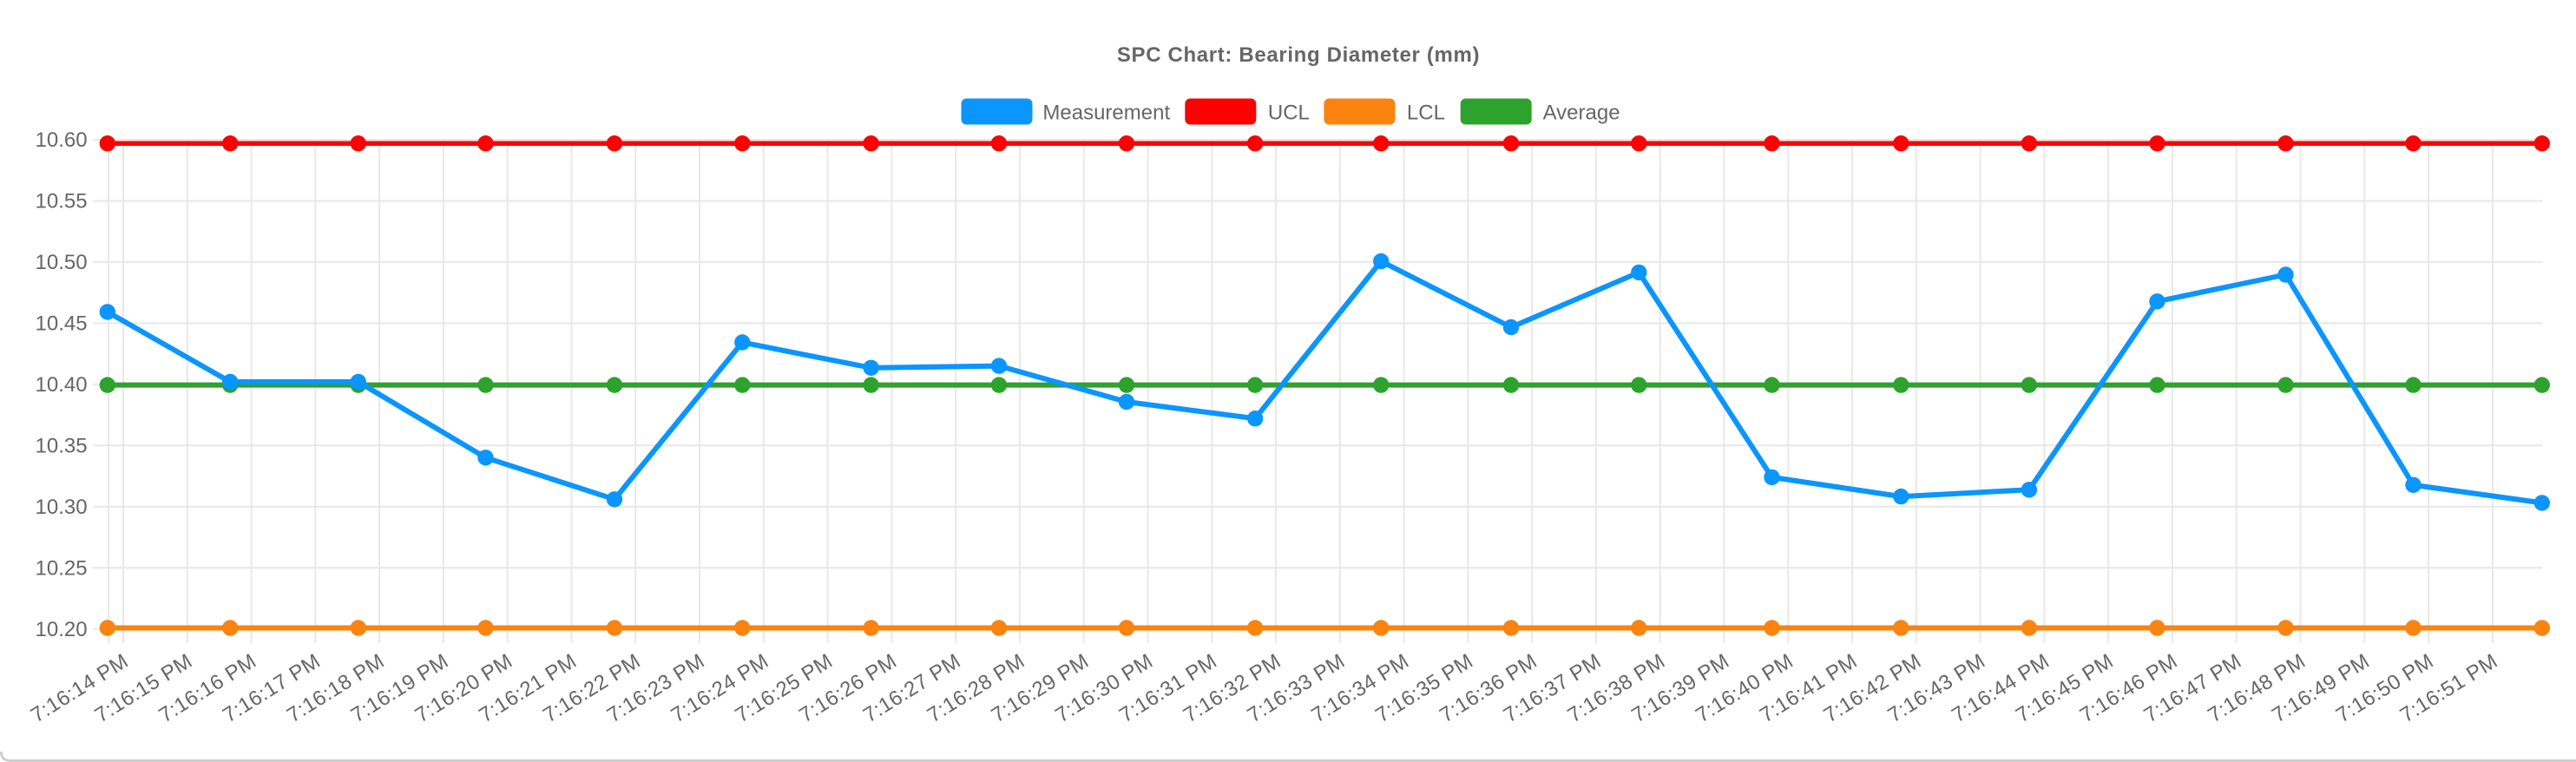  I want to click on svg-text: LCL, so click(1426, 112).